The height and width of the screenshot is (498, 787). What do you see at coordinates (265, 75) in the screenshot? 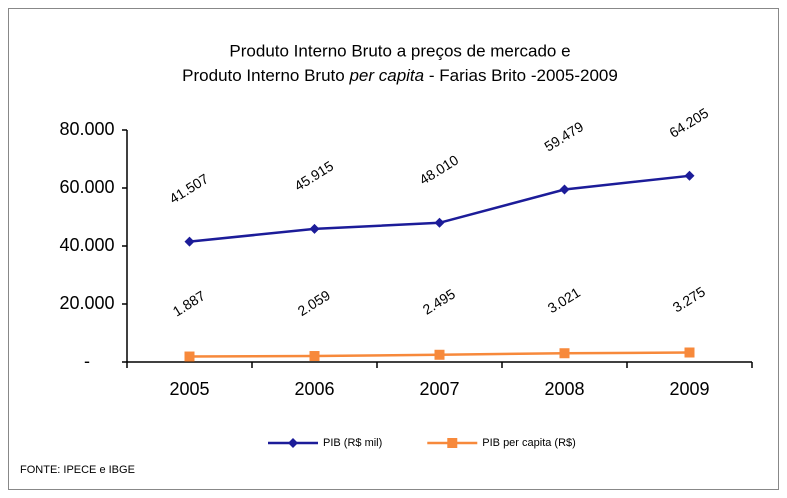
I see `title-part: Produto Interno Bruto` at bounding box center [265, 75].